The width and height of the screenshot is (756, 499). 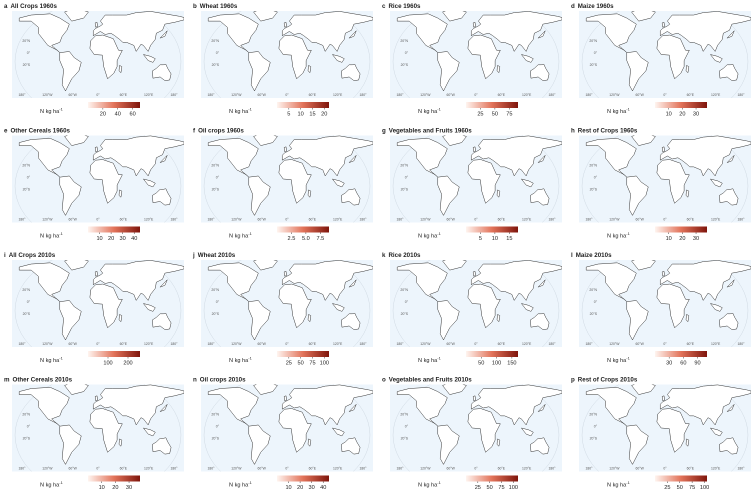 What do you see at coordinates (430, 379) in the screenshot?
I see `panel-title-text: Vegetables and Fruits 2010s` at bounding box center [430, 379].